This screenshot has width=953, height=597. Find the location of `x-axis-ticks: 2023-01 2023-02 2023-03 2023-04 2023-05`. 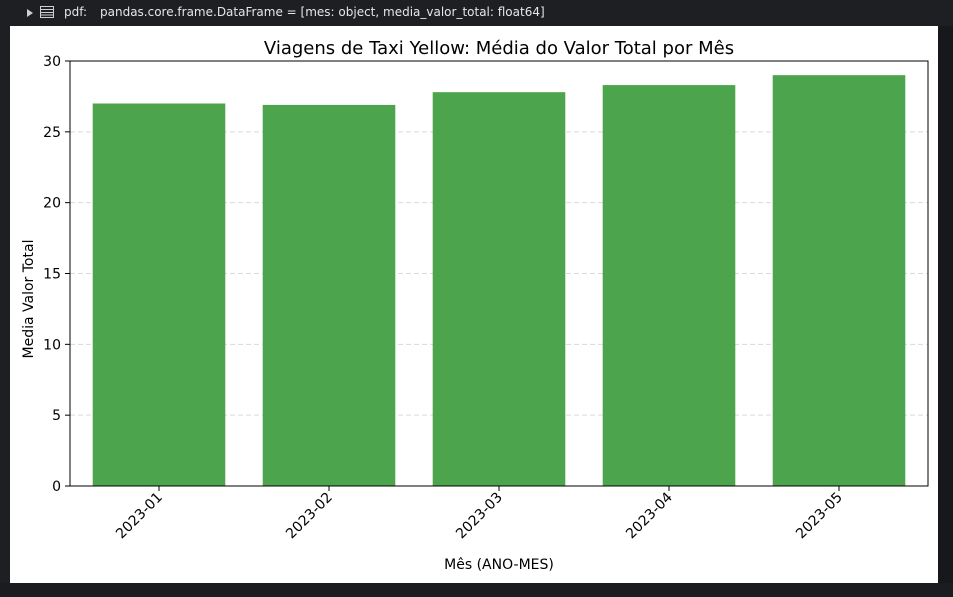

x-axis-ticks: 2023-01 2023-02 2023-03 2023-04 2023-05 is located at coordinates (479, 514).